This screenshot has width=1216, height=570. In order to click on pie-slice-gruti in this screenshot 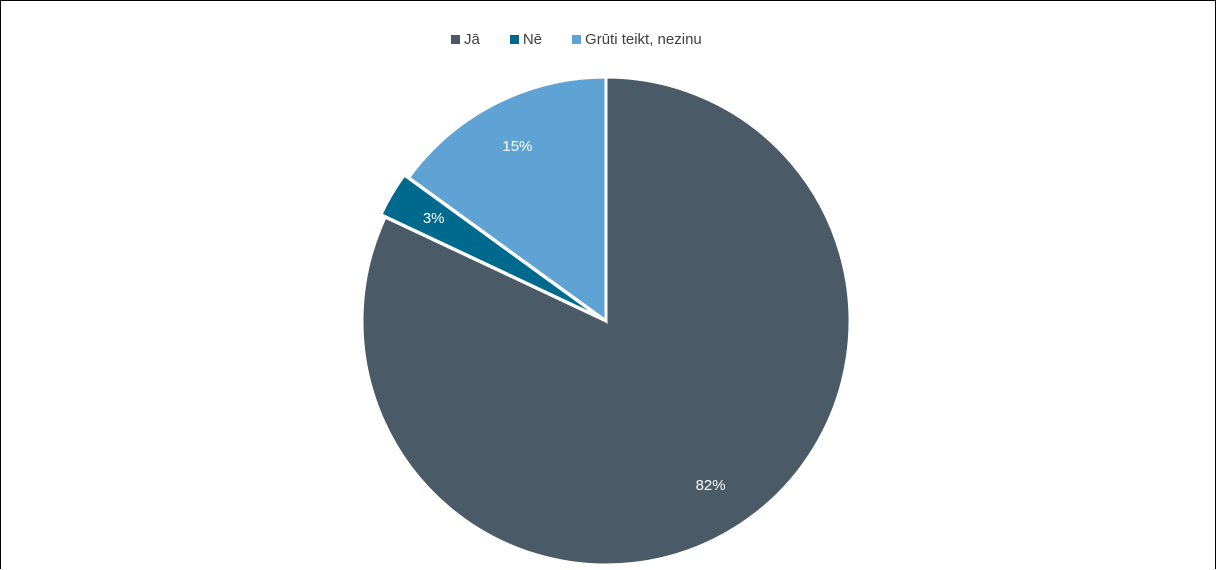, I will do `click(507, 199)`.